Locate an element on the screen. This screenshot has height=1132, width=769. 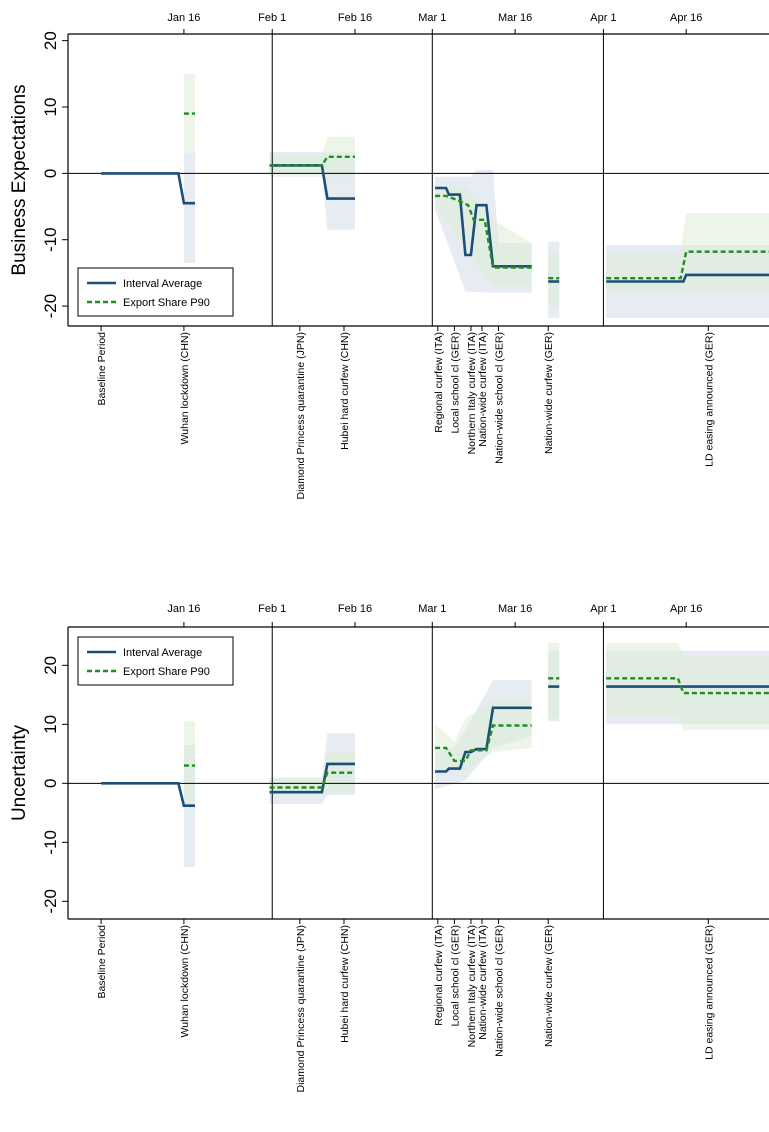
y-axis-title: Business Expectations is located at coordinates (19, 179).